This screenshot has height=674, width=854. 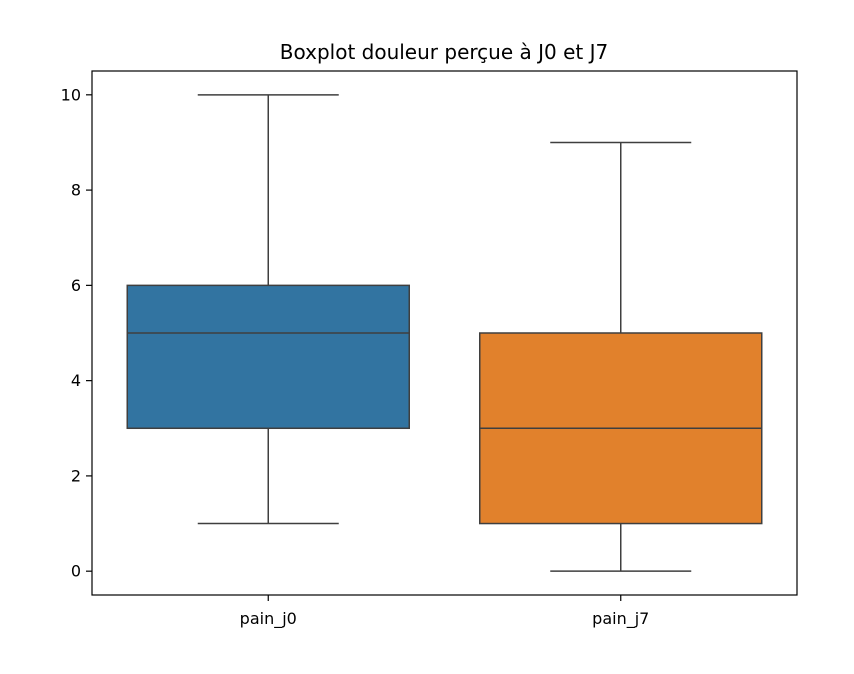 What do you see at coordinates (76, 571) in the screenshot?
I see `y-tick-label: 0` at bounding box center [76, 571].